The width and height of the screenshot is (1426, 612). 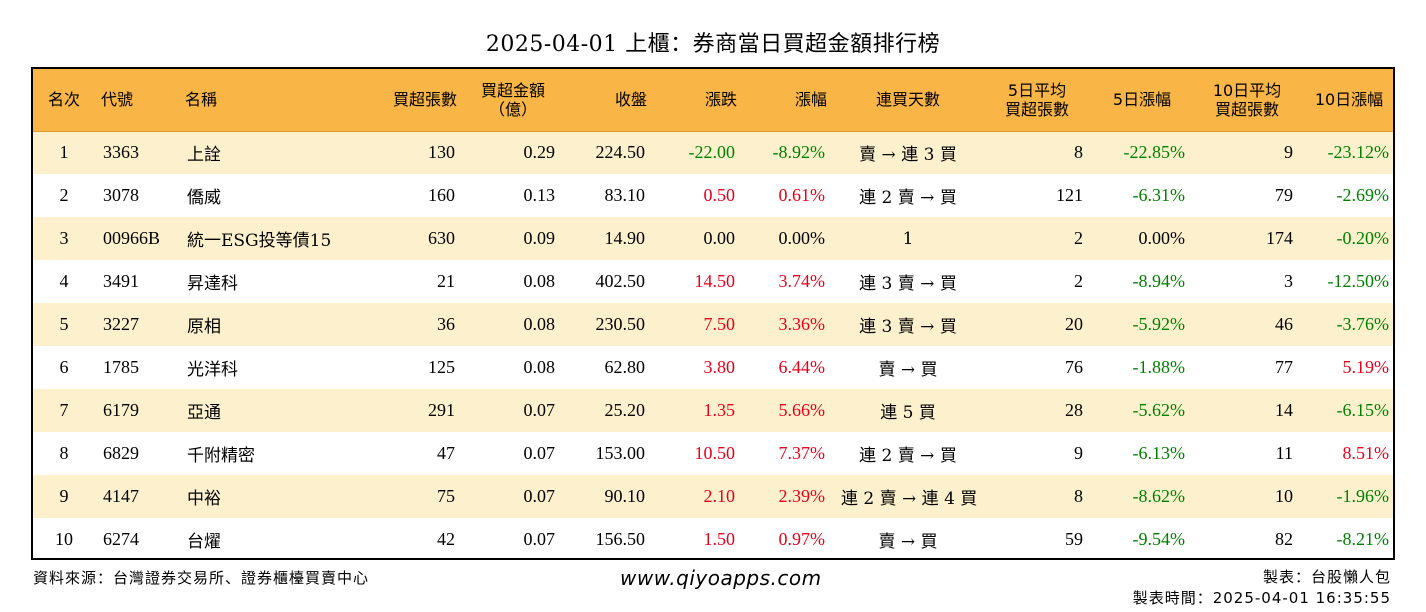 I want to click on column-header-buy-streak: 連買天數, so click(x=908, y=100).